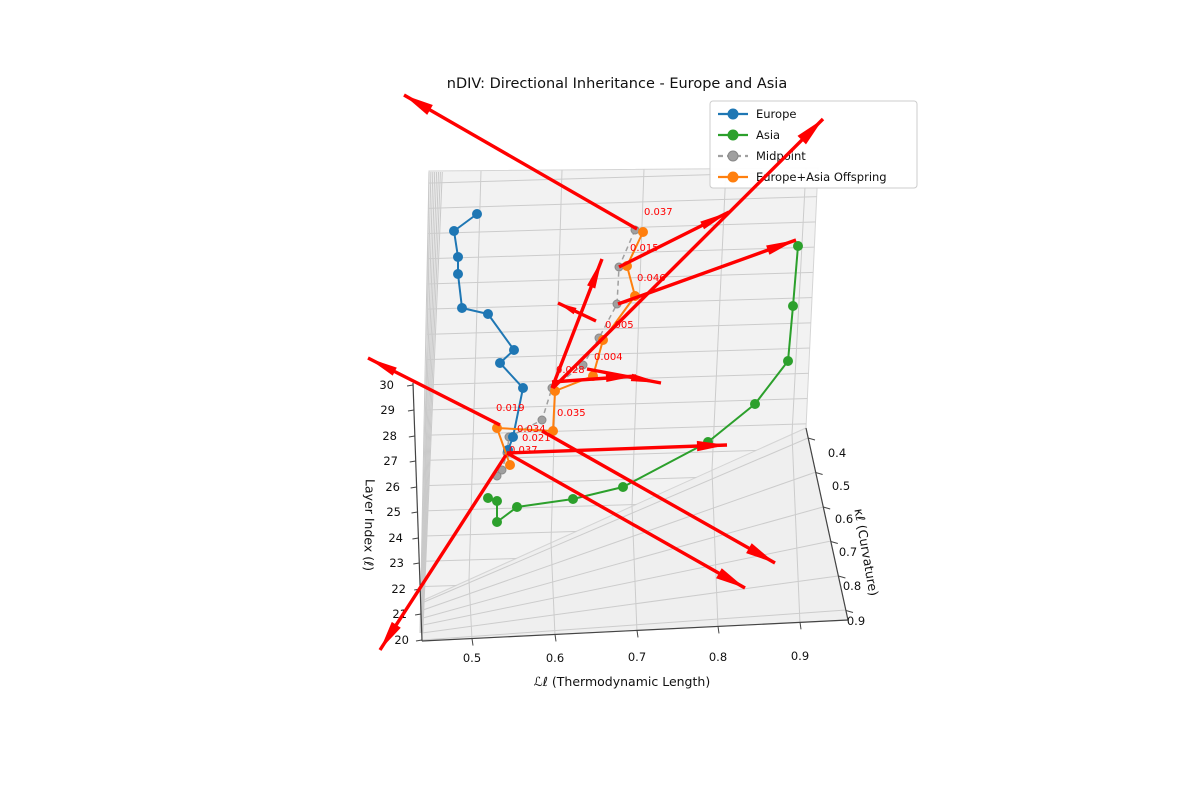 The image size is (1200, 800). I want to click on x-tick-label: 0.9, so click(800, 656).